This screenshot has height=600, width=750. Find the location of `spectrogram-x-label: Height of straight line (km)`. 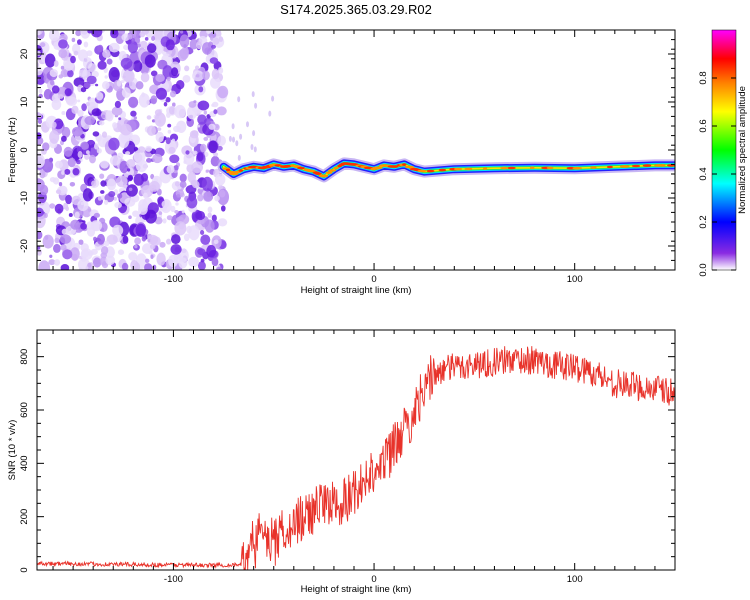

spectrogram-x-label: Height of straight line (km) is located at coordinates (356, 290).